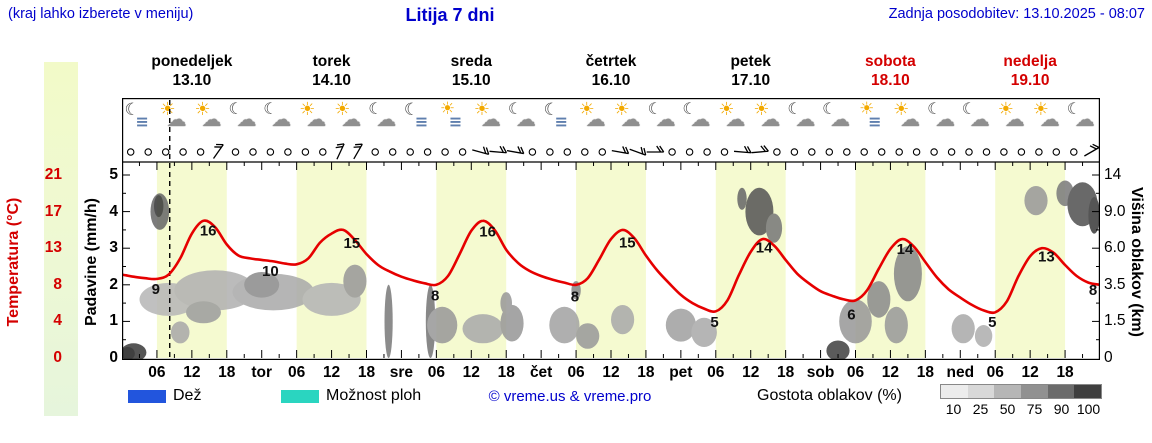 The image size is (1152, 443). Describe the element at coordinates (435, 295) in the screenshot. I see `svg-text: 8` at that location.